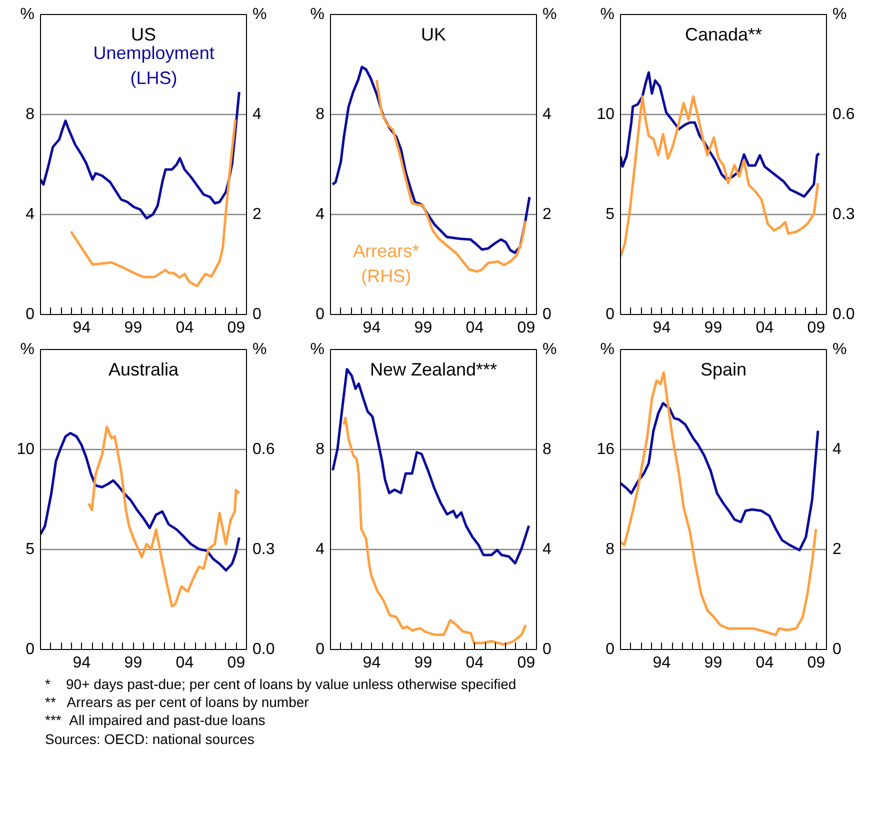 The image size is (884, 814). What do you see at coordinates (144, 370) in the screenshot?
I see `text: Australia` at bounding box center [144, 370].